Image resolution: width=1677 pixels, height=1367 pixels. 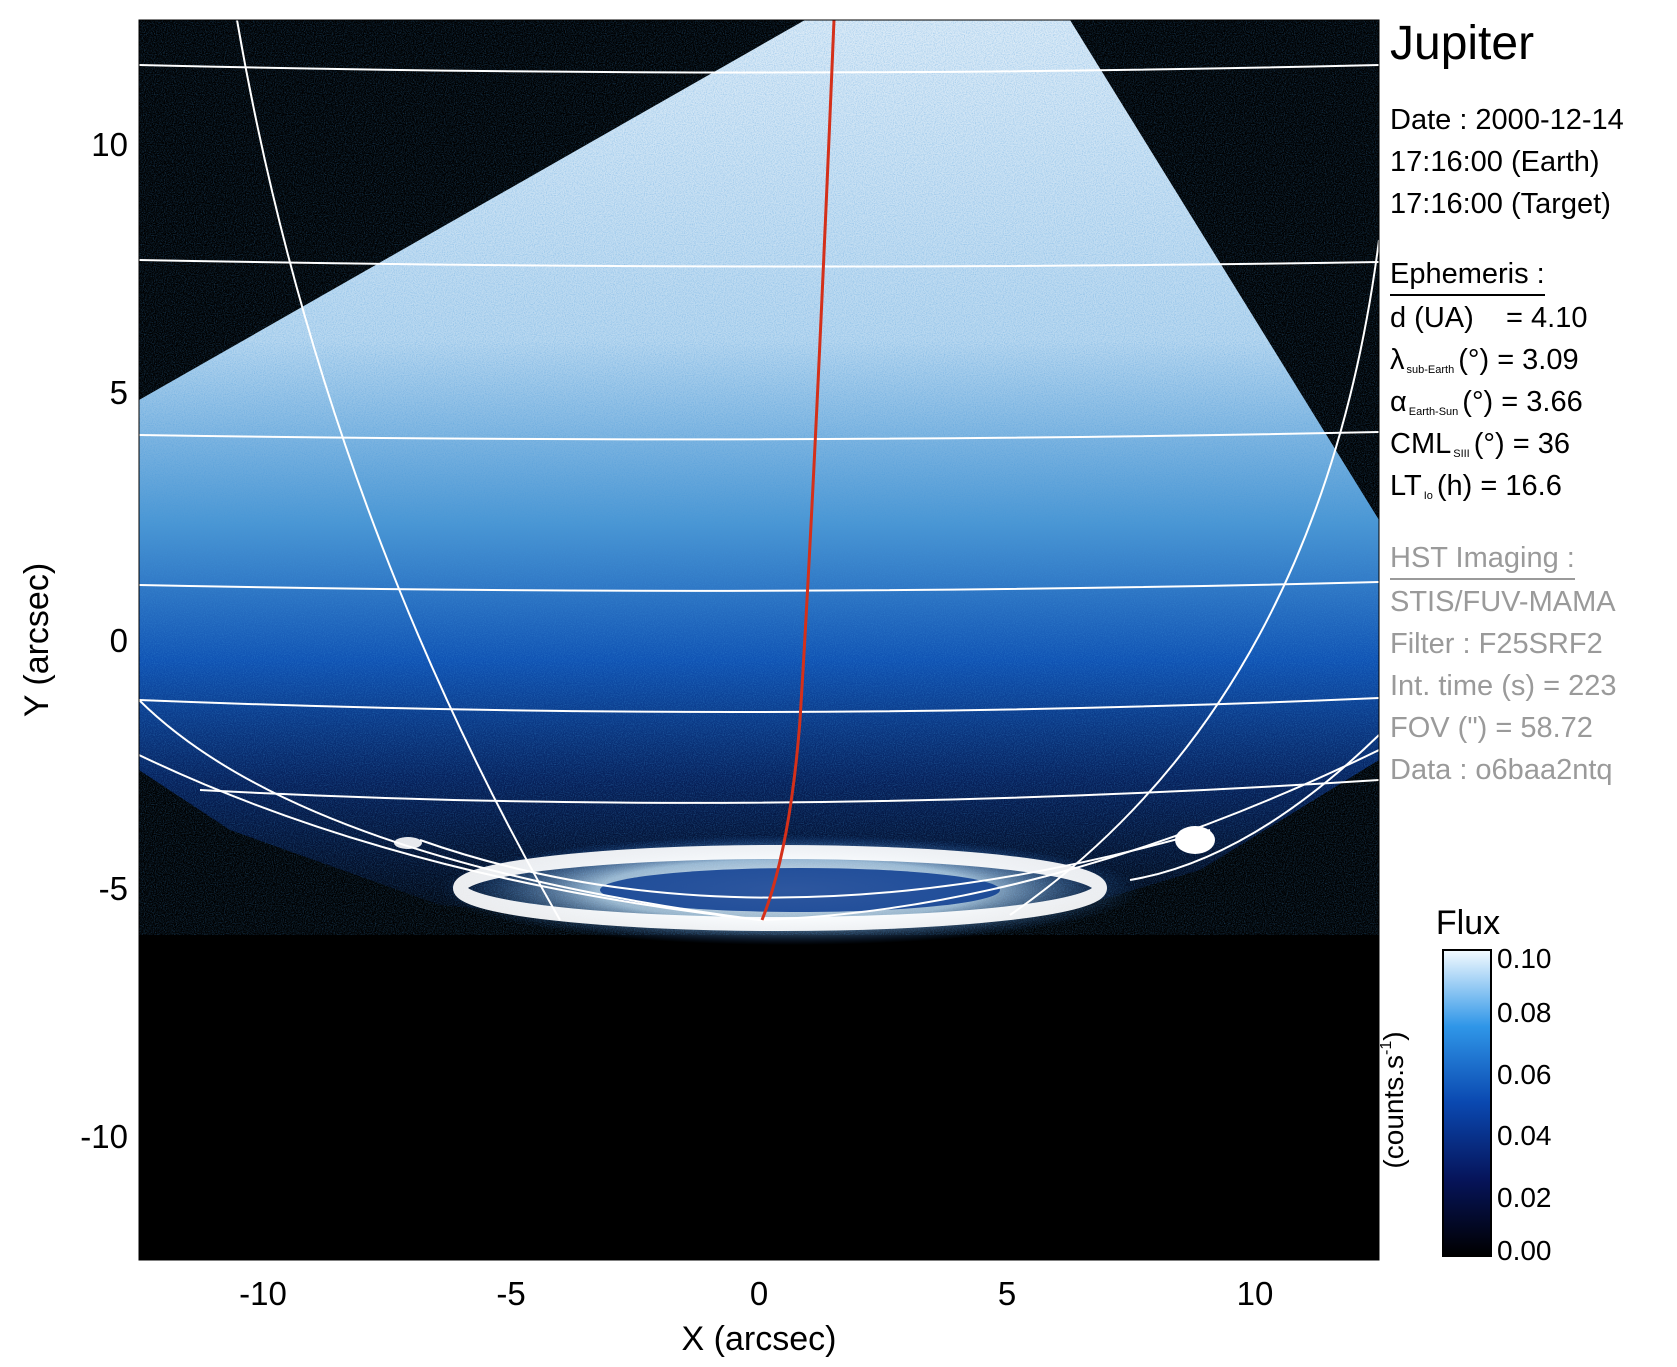 I want to click on y-tick-label: 0, so click(x=119, y=640).